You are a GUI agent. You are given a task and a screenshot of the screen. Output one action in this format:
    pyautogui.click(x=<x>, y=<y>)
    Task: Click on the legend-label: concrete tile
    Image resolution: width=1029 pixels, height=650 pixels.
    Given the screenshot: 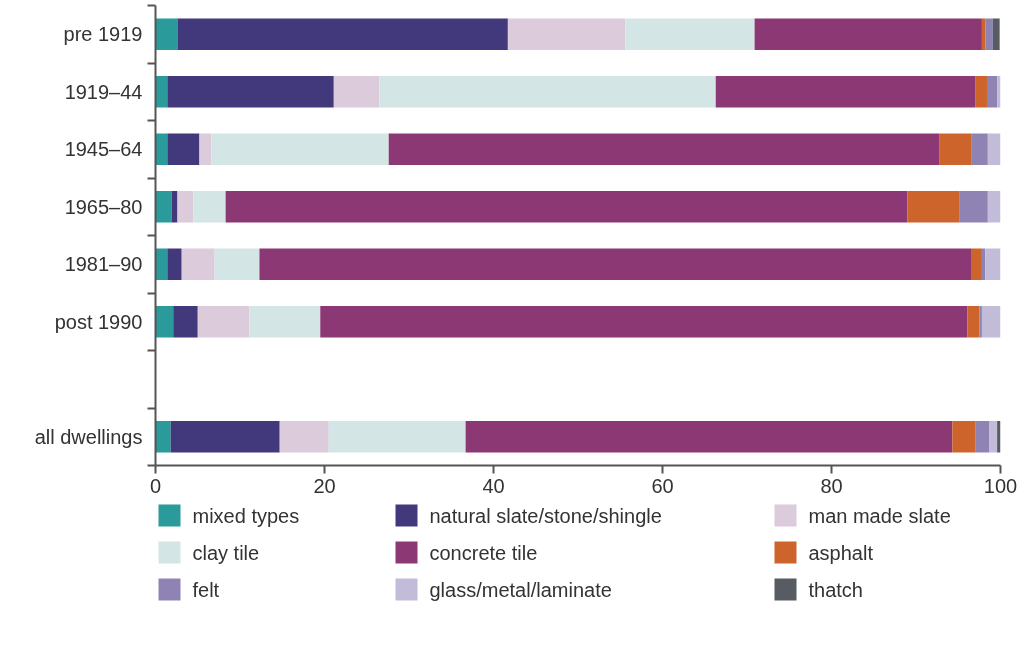 What is the action you would take?
    pyautogui.click(x=483, y=552)
    